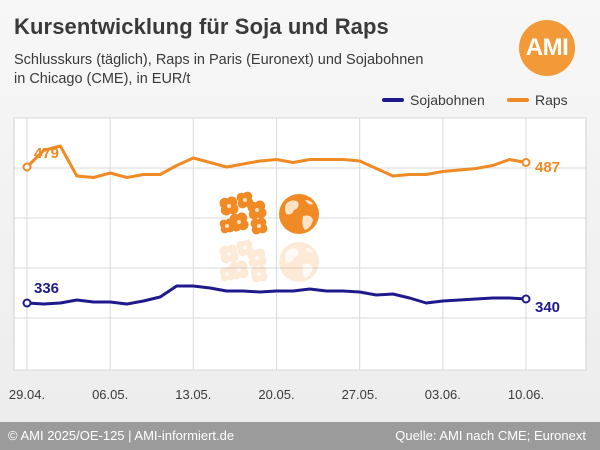  I want to click on x-tick-label: 13.05., so click(193, 394).